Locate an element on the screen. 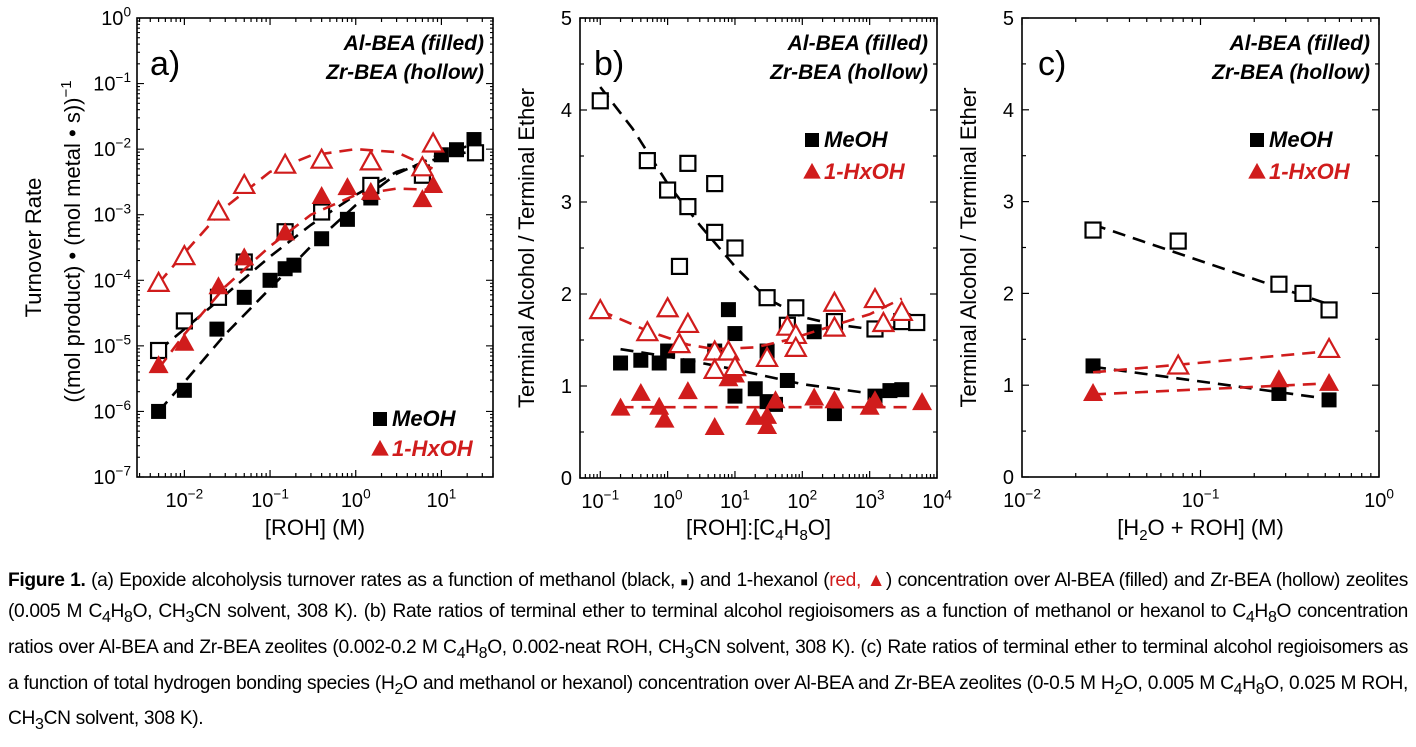  y-axis-label-line2: ((mol product) • (mol metal • s))−1 is located at coordinates (71, 241).